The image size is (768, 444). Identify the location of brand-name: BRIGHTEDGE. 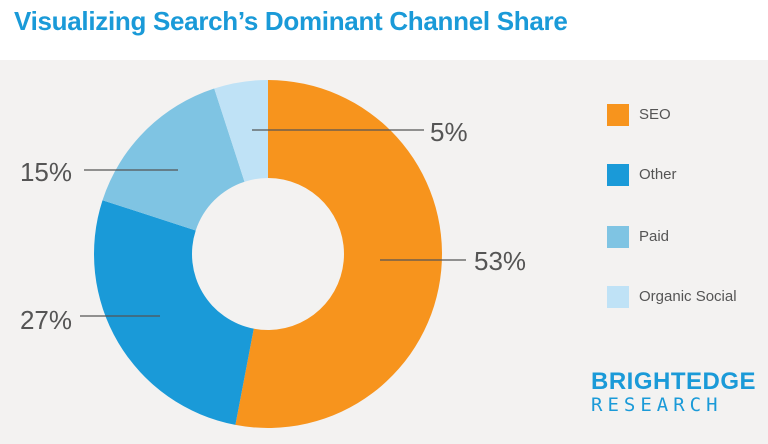
(674, 381).